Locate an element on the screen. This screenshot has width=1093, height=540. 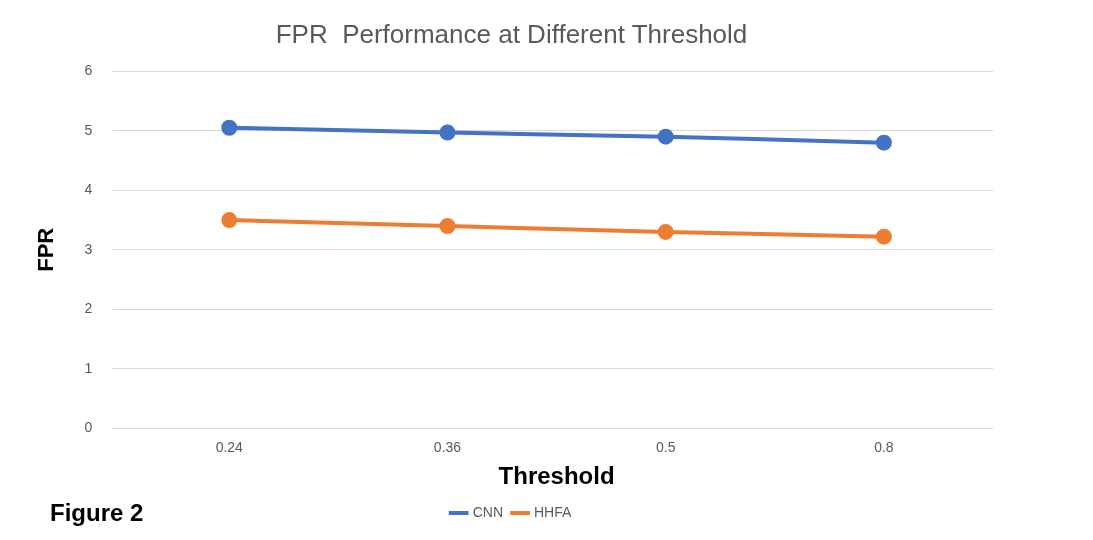
y-tick-label: 5 is located at coordinates (88, 129).